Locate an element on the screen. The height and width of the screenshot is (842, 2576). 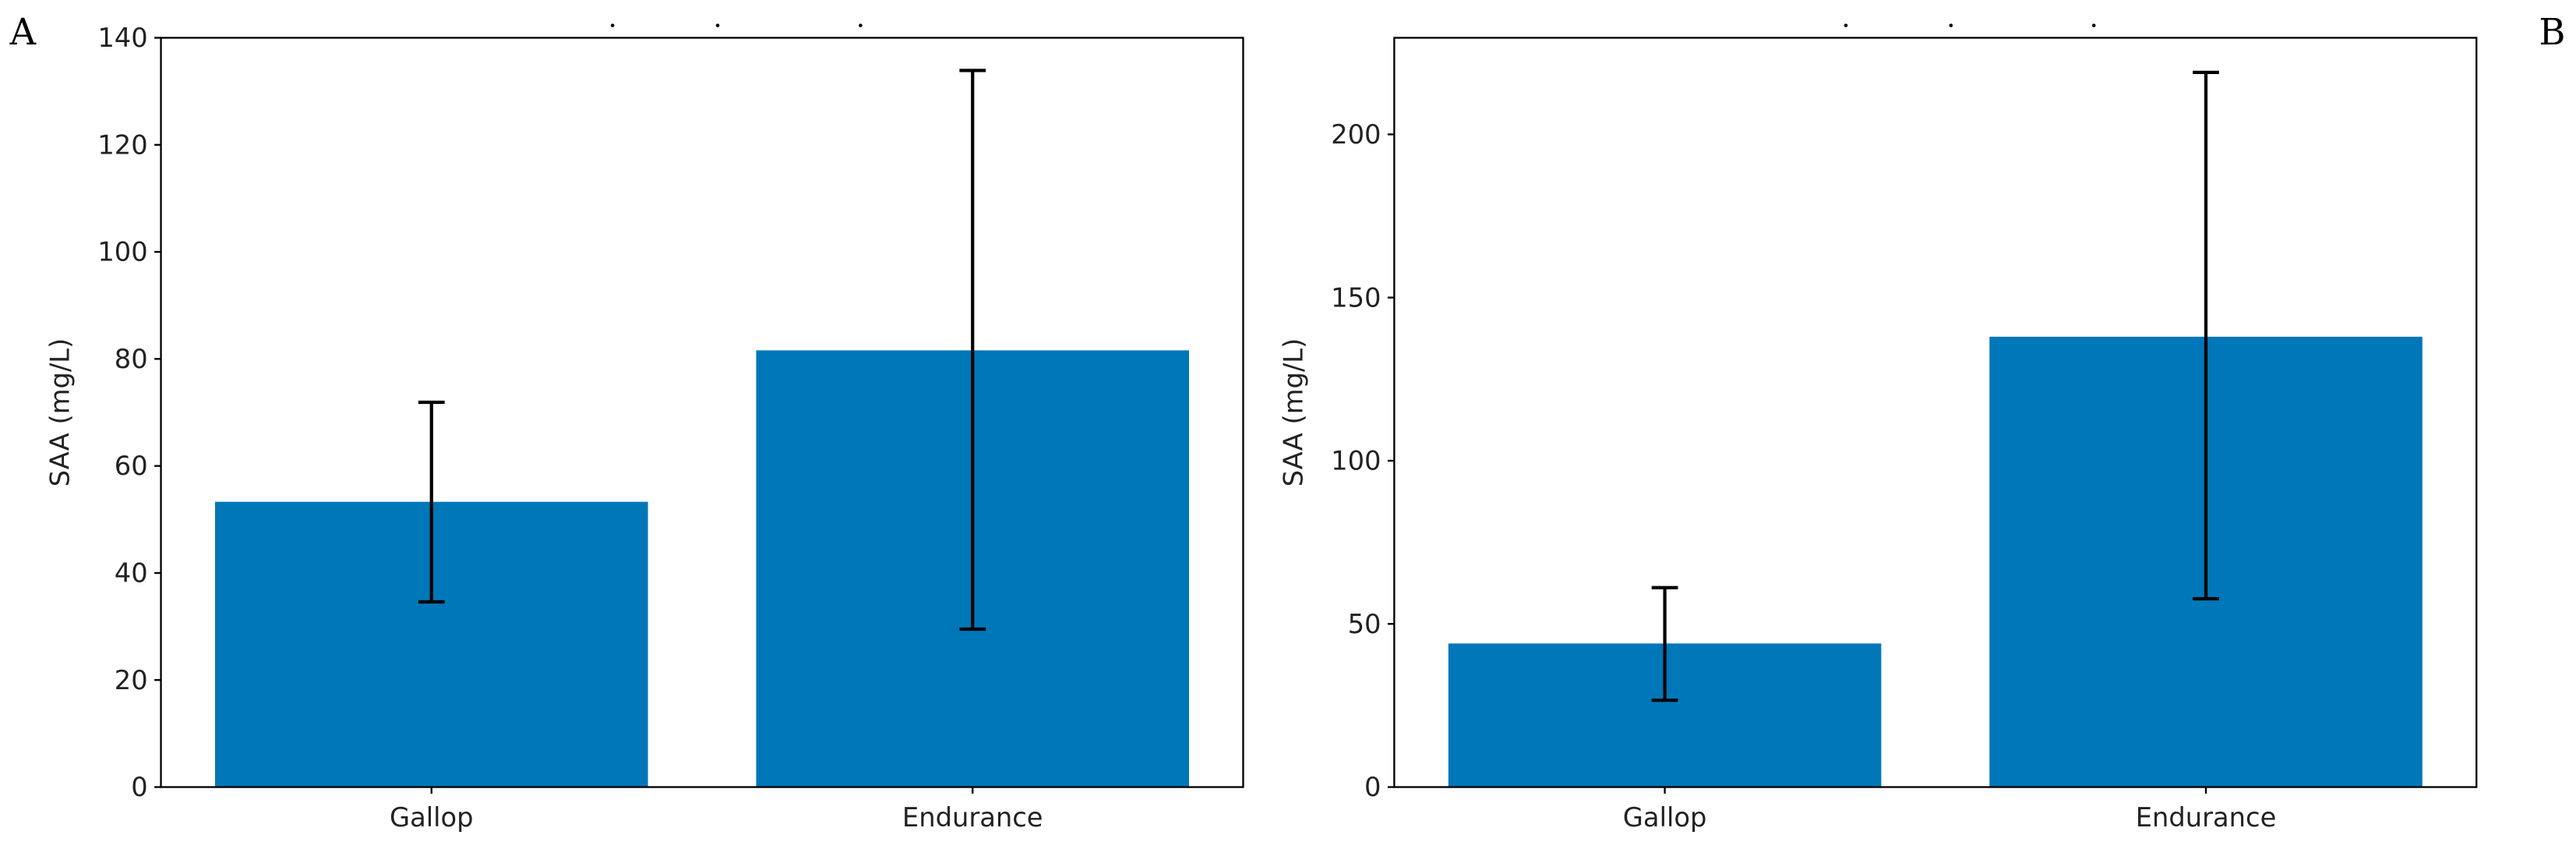
y-tick-label: 50 is located at coordinates (1365, 624).